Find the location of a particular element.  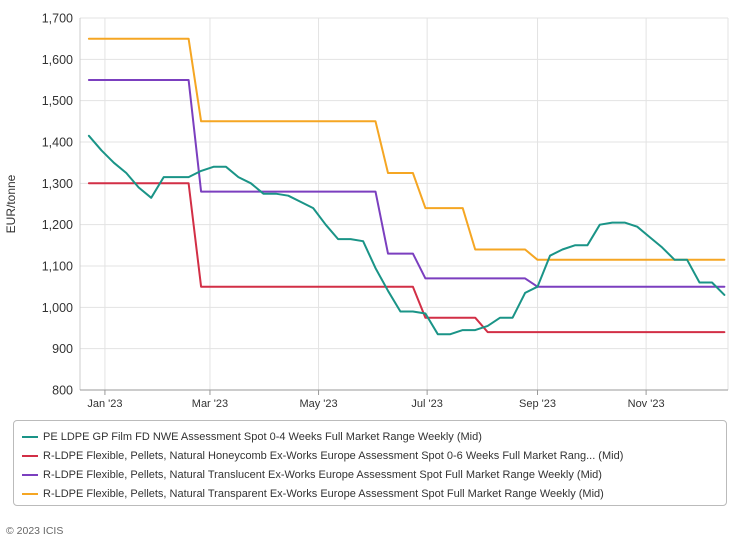

y-tick-label: 1,200 is located at coordinates (57, 225).